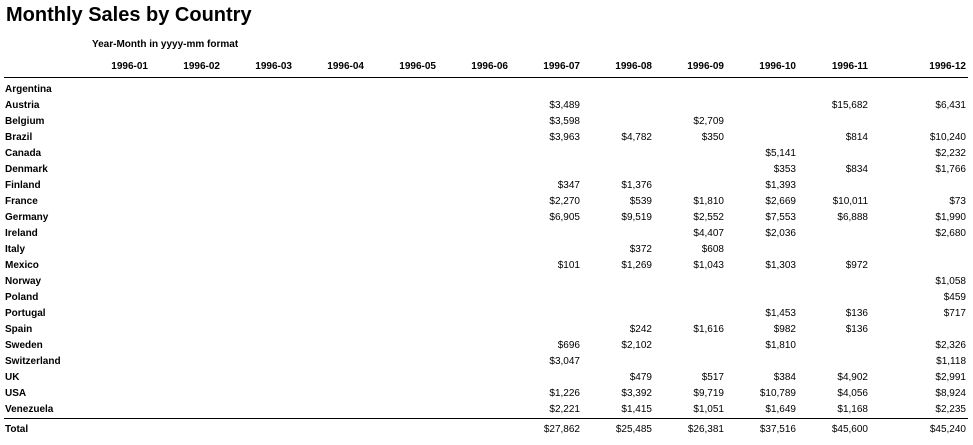 This screenshot has height=445, width=973. What do you see at coordinates (633, 66) in the screenshot?
I see `month-column-header: 1996-08` at bounding box center [633, 66].